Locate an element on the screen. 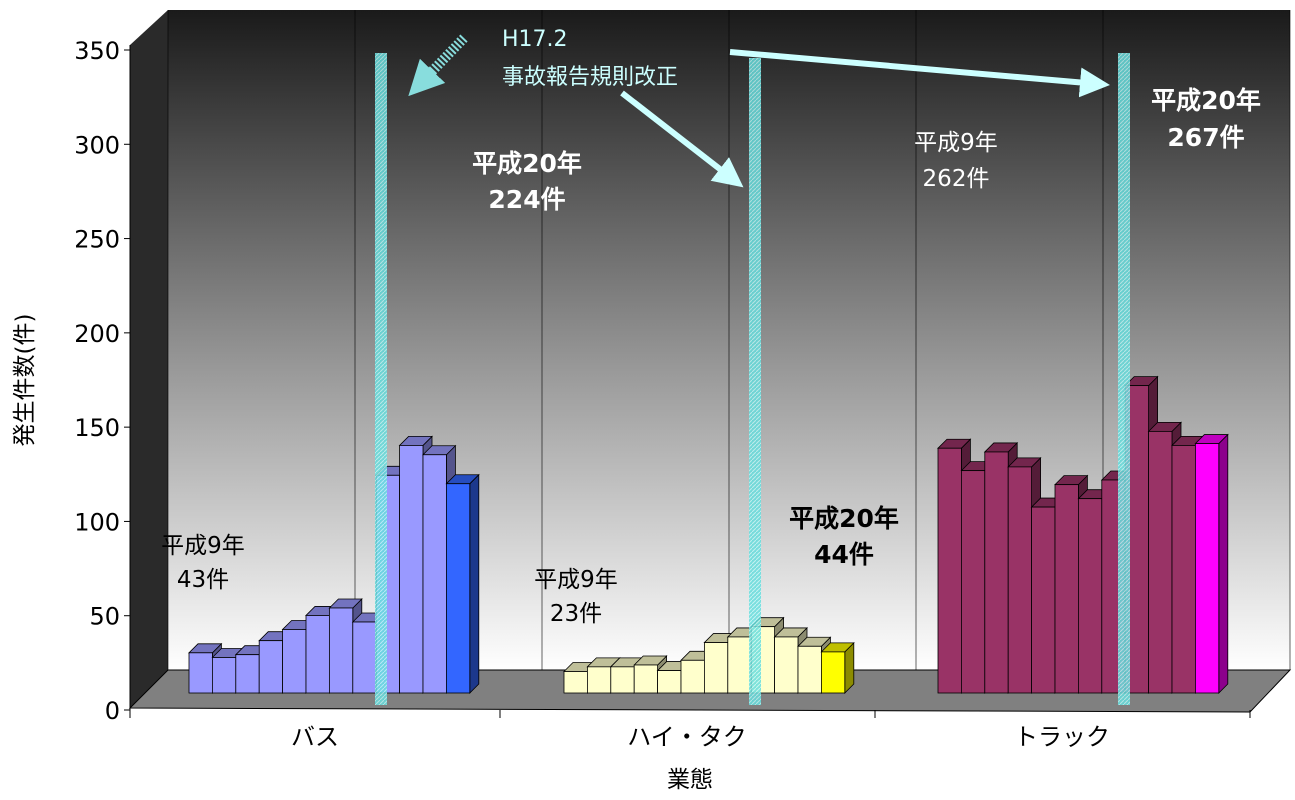  bus-start-label-count: 43件 is located at coordinates (203, 580).